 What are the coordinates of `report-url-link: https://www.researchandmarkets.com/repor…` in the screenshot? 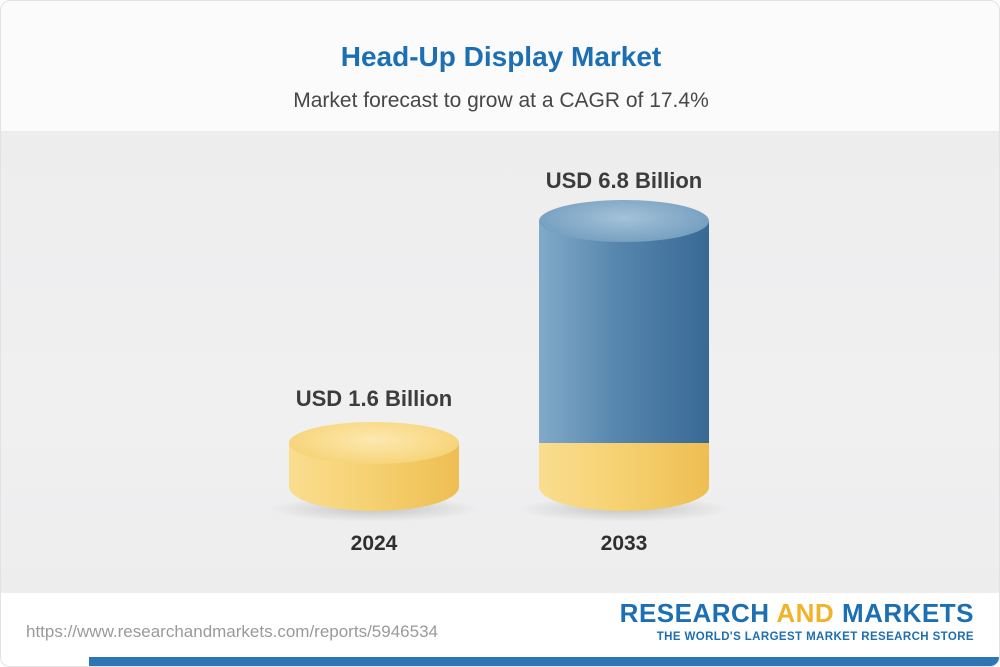 It's located at (232, 631).